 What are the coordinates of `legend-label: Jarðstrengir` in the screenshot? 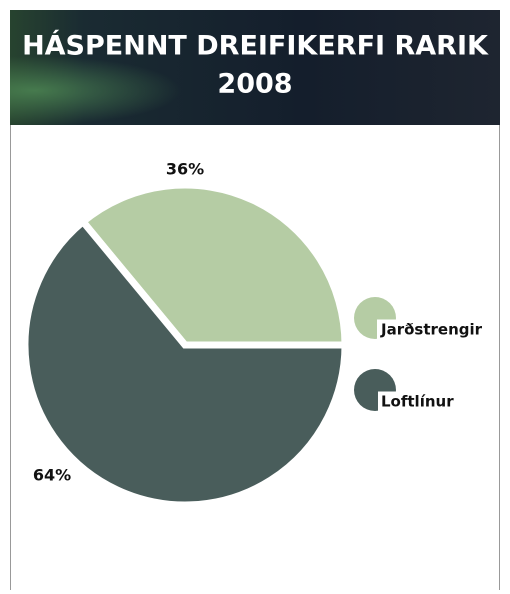 It's located at (431, 330).